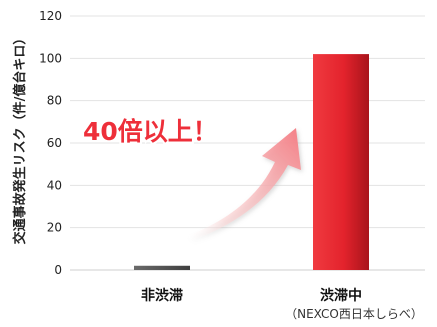  Describe the element at coordinates (58, 270) in the screenshot. I see `y-tick-label: 0` at that location.